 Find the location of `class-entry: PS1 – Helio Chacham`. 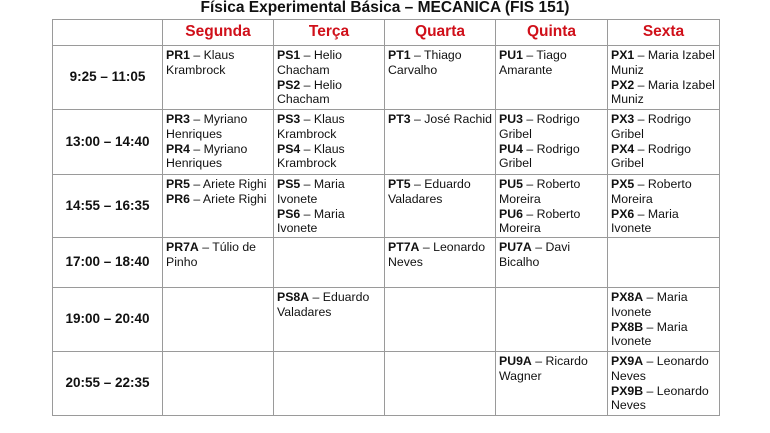

class-entry: PS1 – Helio Chacham is located at coordinates (329, 63).